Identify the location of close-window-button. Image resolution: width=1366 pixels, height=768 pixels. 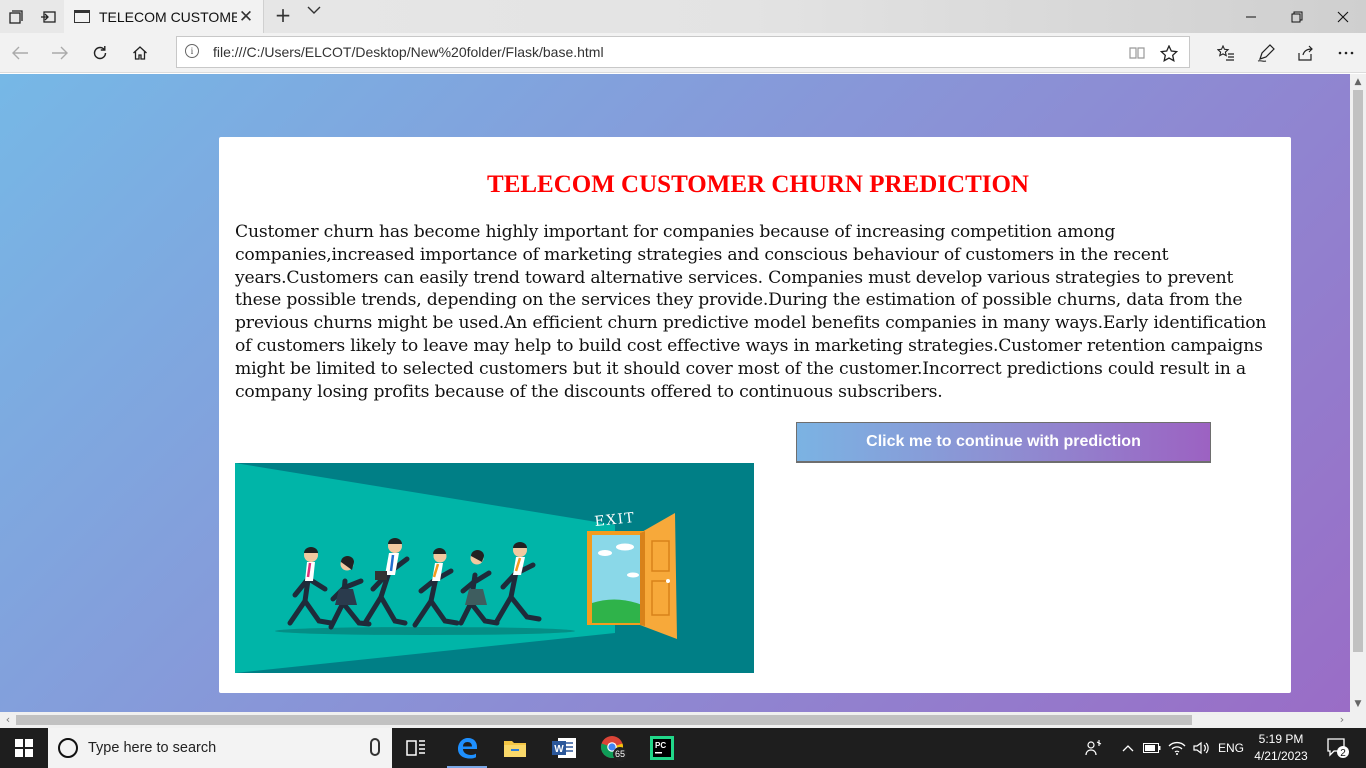
(1343, 16).